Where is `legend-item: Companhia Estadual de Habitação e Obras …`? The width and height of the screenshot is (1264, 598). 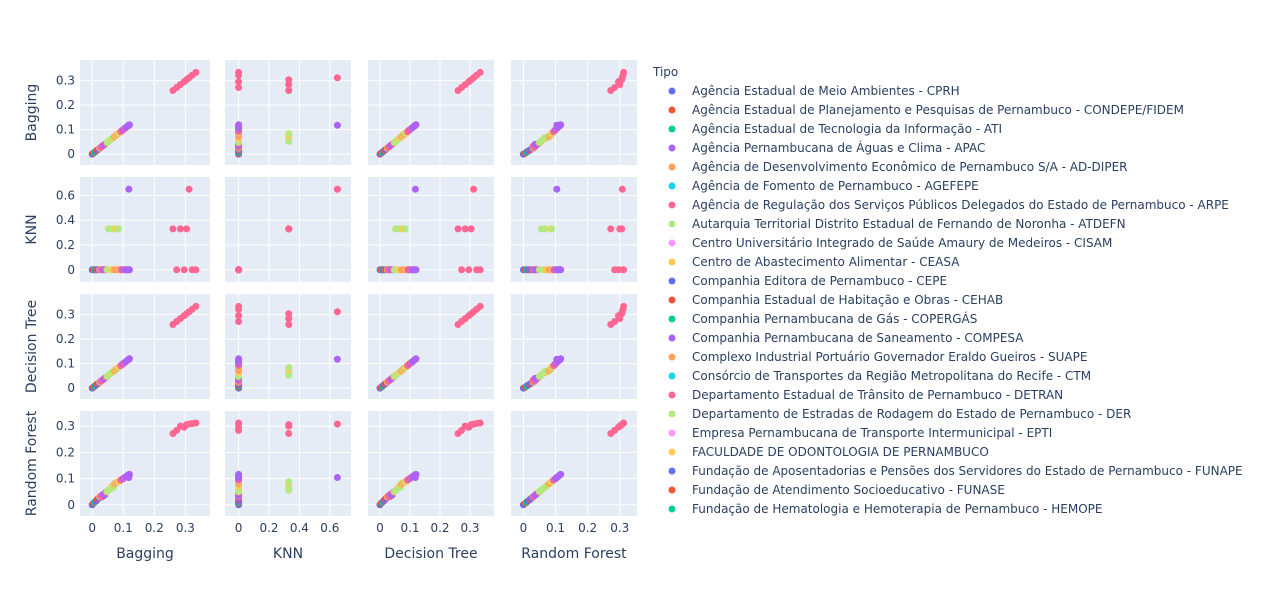 legend-item: Companhia Estadual de Habitação e Obras … is located at coordinates (836, 300).